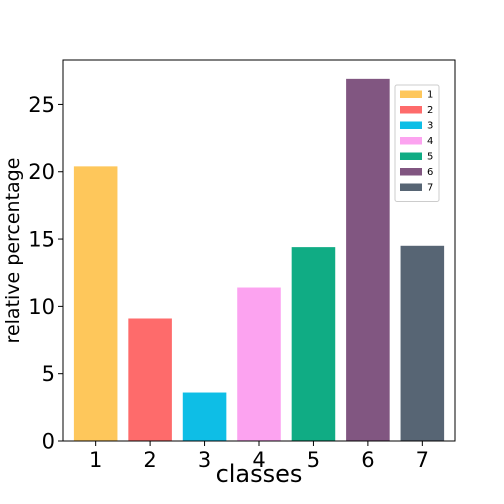 The image size is (504, 504). Describe the element at coordinates (422, 460) in the screenshot. I see `x-tick-label: 7` at that location.